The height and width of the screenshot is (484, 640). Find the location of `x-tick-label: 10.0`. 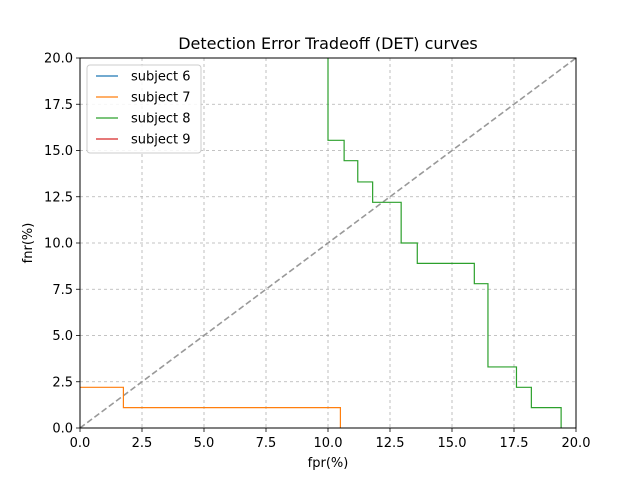

x-tick-label: 10.0 is located at coordinates (328, 443).